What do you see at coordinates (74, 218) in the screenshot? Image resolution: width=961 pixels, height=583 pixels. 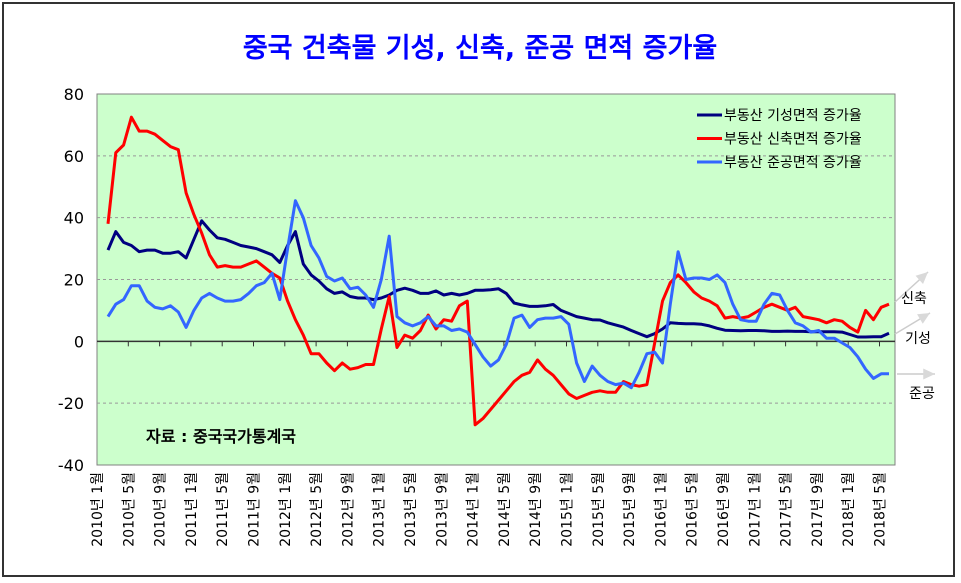 I see `y-tick-label: 40` at bounding box center [74, 218].